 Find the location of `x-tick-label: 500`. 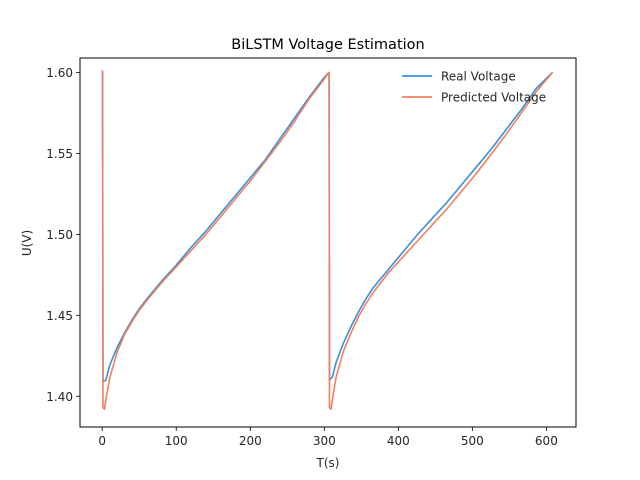

x-tick-label: 500 is located at coordinates (472, 441).